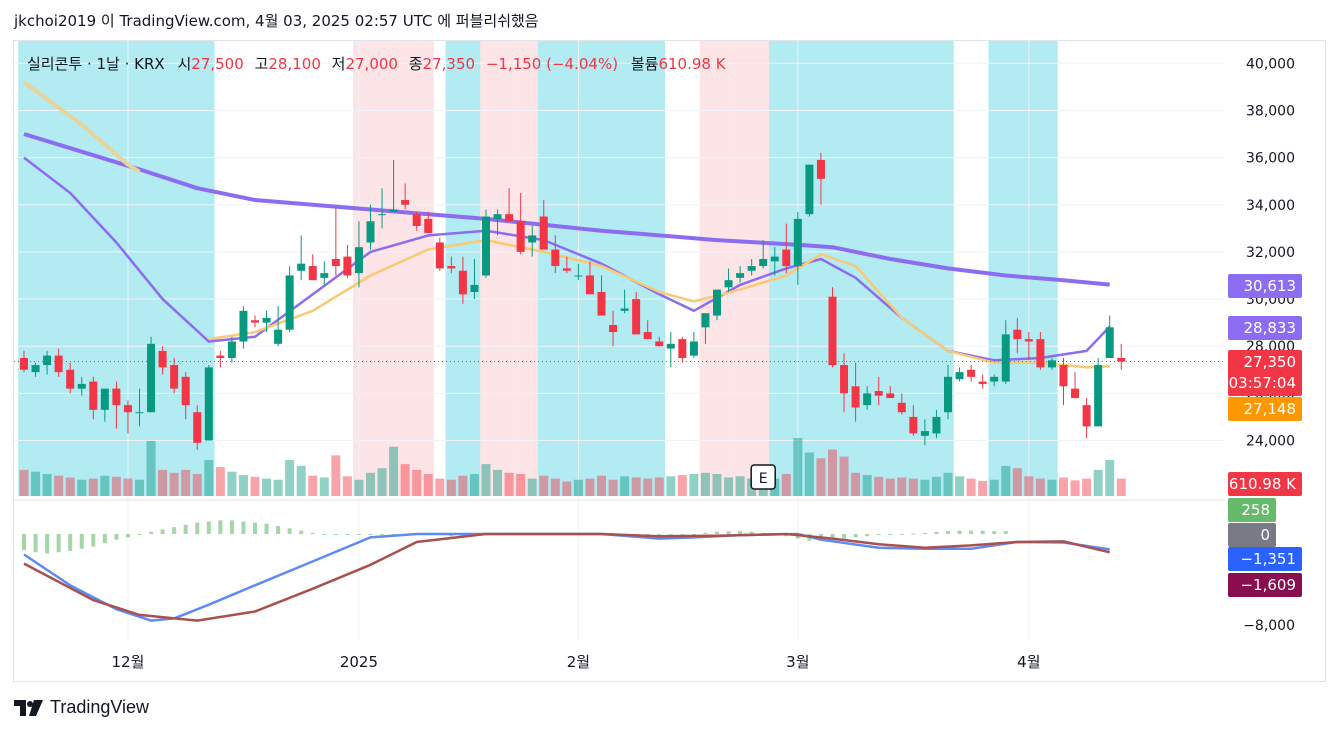 The height and width of the screenshot is (735, 1341). I want to click on macd-axis-label: −1,609, so click(1265, 585).